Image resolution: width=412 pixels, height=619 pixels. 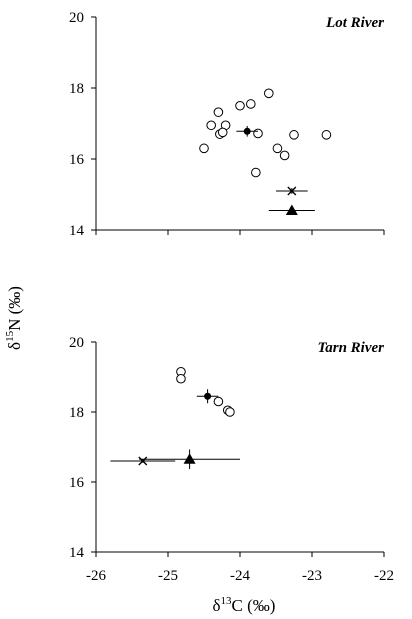 What do you see at coordinates (14, 318) in the screenshot?
I see `y-axis-label: δ15N (‰)` at bounding box center [14, 318].